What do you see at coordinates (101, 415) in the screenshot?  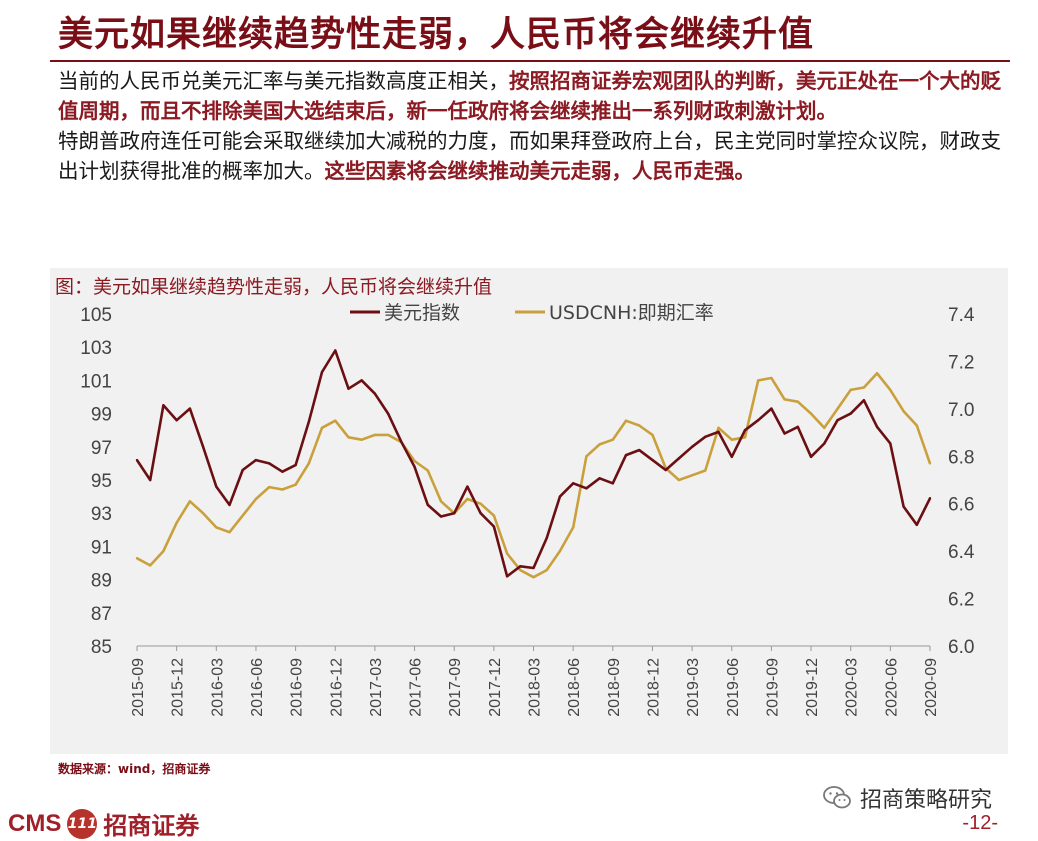 I see `y-left-tick-label: 99` at bounding box center [101, 415].